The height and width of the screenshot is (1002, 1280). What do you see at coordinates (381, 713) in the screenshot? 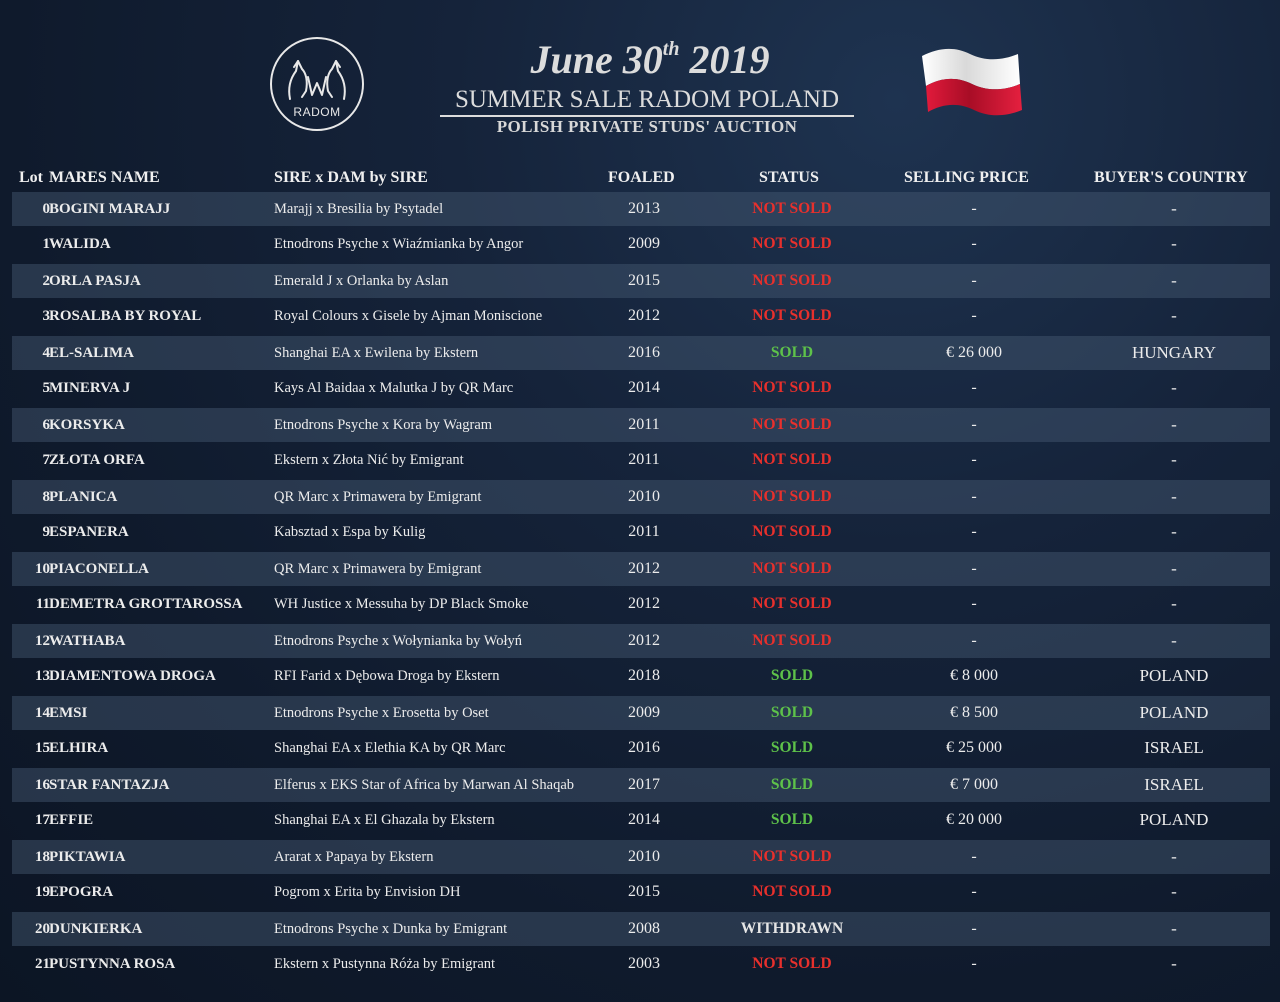
I see `pedigree: Etnodrons Psyche x Erosetta by Oset` at bounding box center [381, 713].